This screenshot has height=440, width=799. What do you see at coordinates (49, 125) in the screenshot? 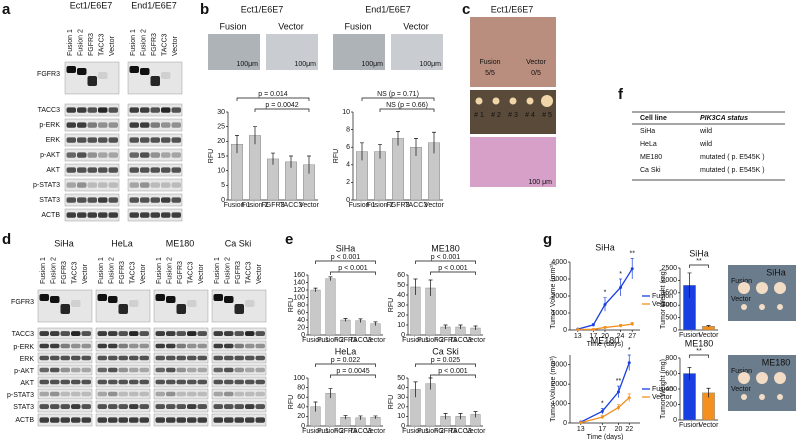
I see `blot-row-label: p-ERK` at bounding box center [49, 125].